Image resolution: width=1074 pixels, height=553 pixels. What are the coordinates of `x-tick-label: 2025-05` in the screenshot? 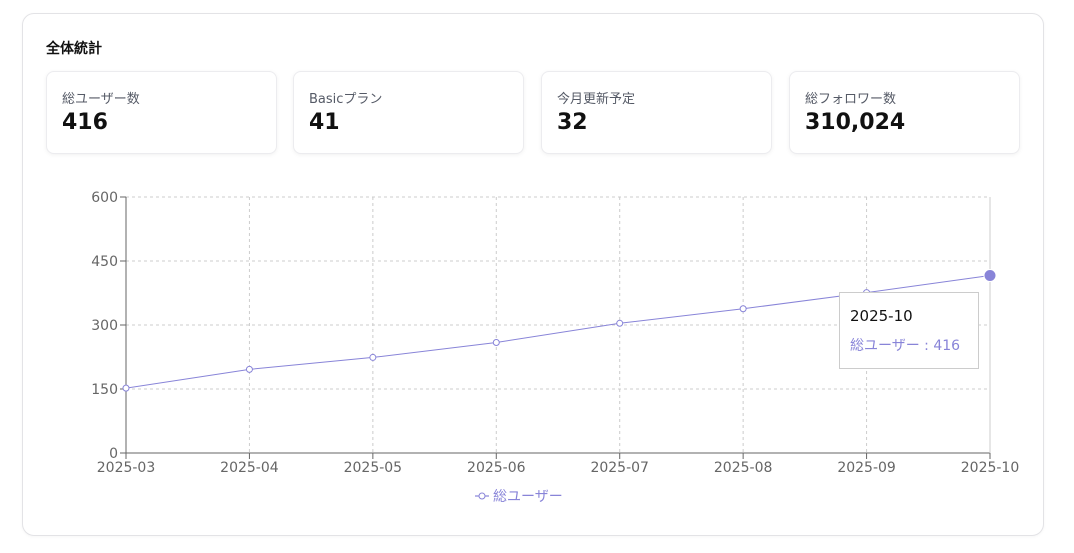 It's located at (373, 468).